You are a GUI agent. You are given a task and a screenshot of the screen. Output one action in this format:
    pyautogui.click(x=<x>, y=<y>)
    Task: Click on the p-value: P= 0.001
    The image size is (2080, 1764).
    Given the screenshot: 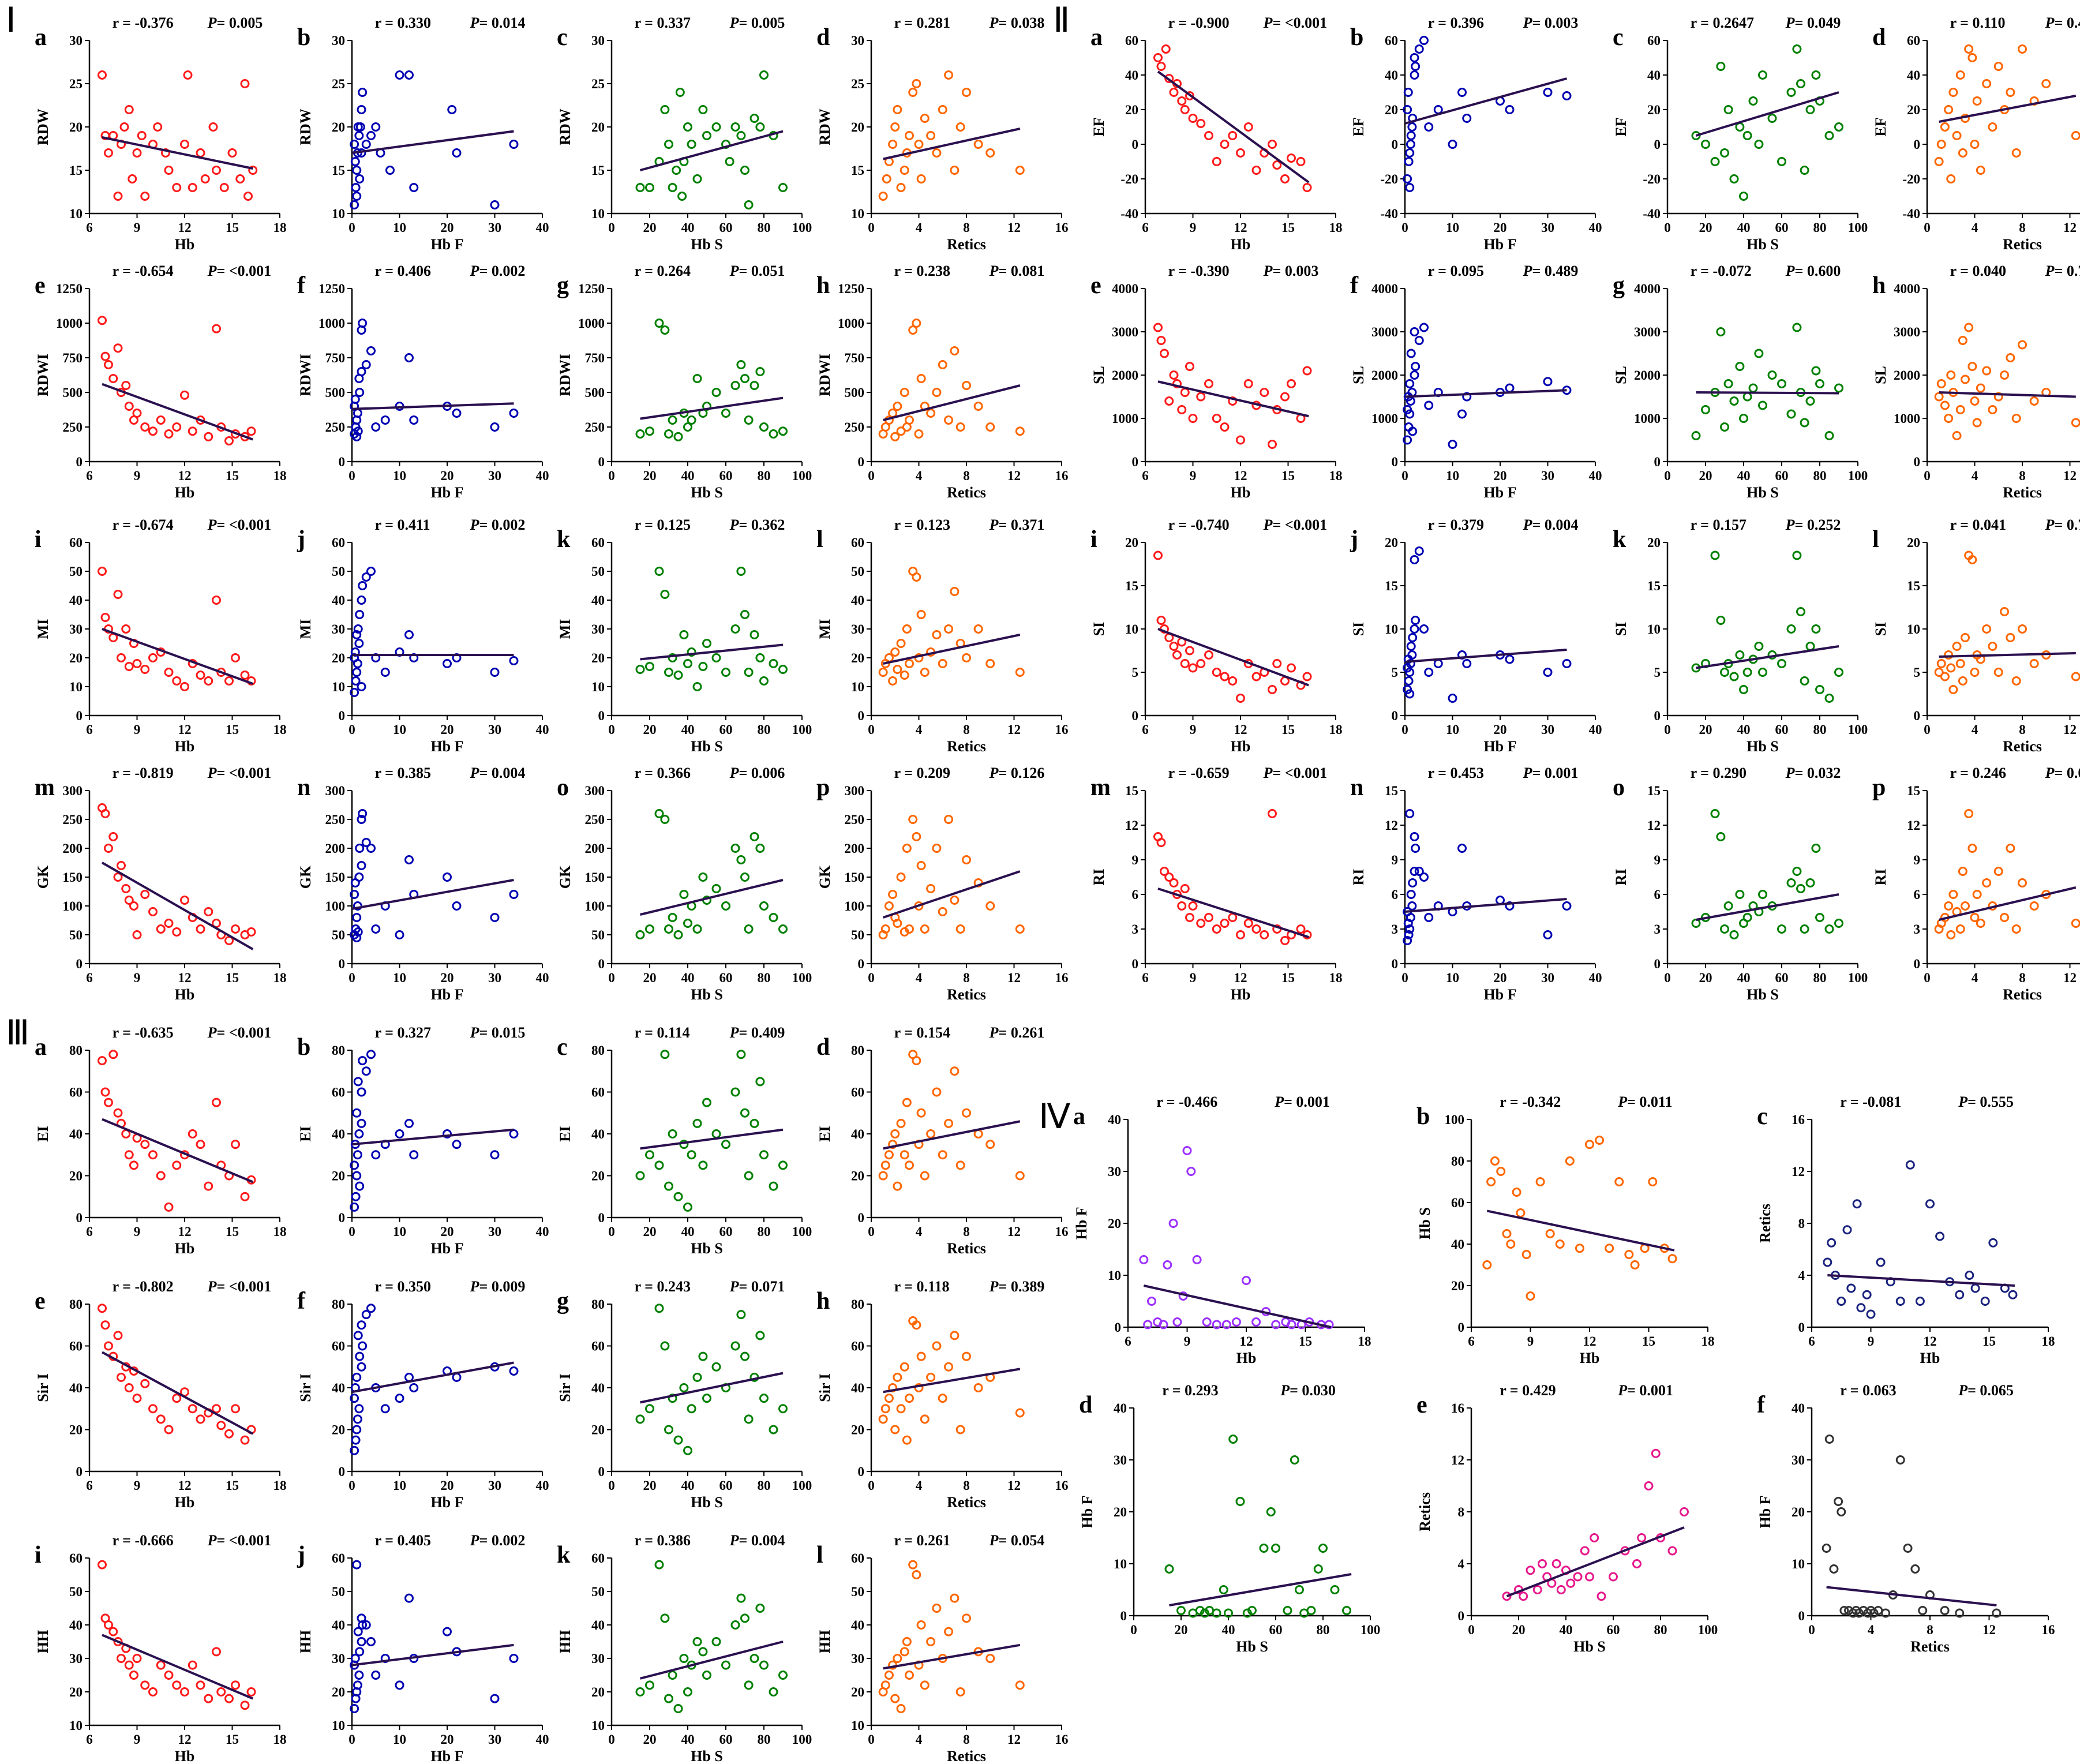 What is the action you would take?
    pyautogui.click(x=1645, y=1391)
    